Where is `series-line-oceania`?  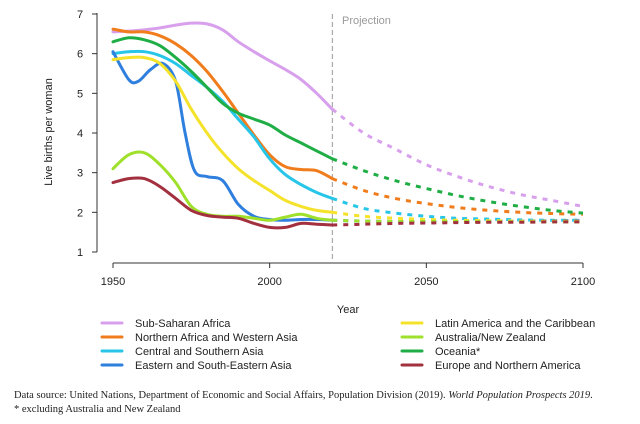 series-line-oceania is located at coordinates (222, 98).